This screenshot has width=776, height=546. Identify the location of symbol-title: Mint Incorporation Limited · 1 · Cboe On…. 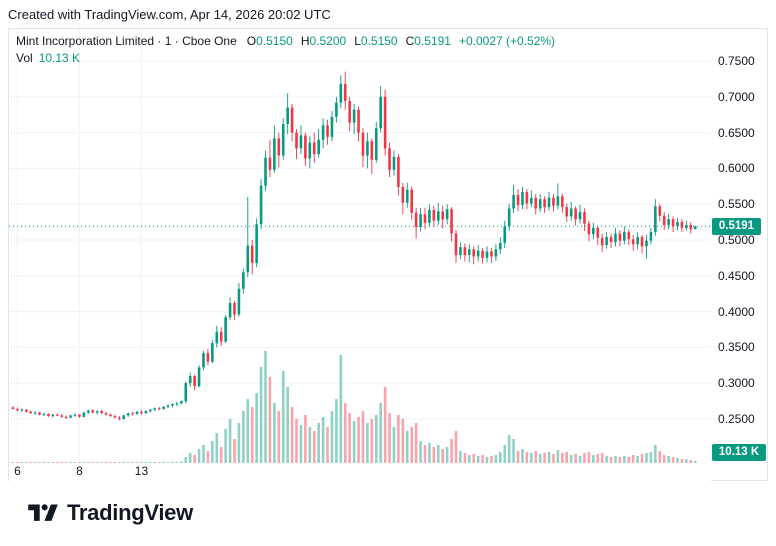
(126, 41).